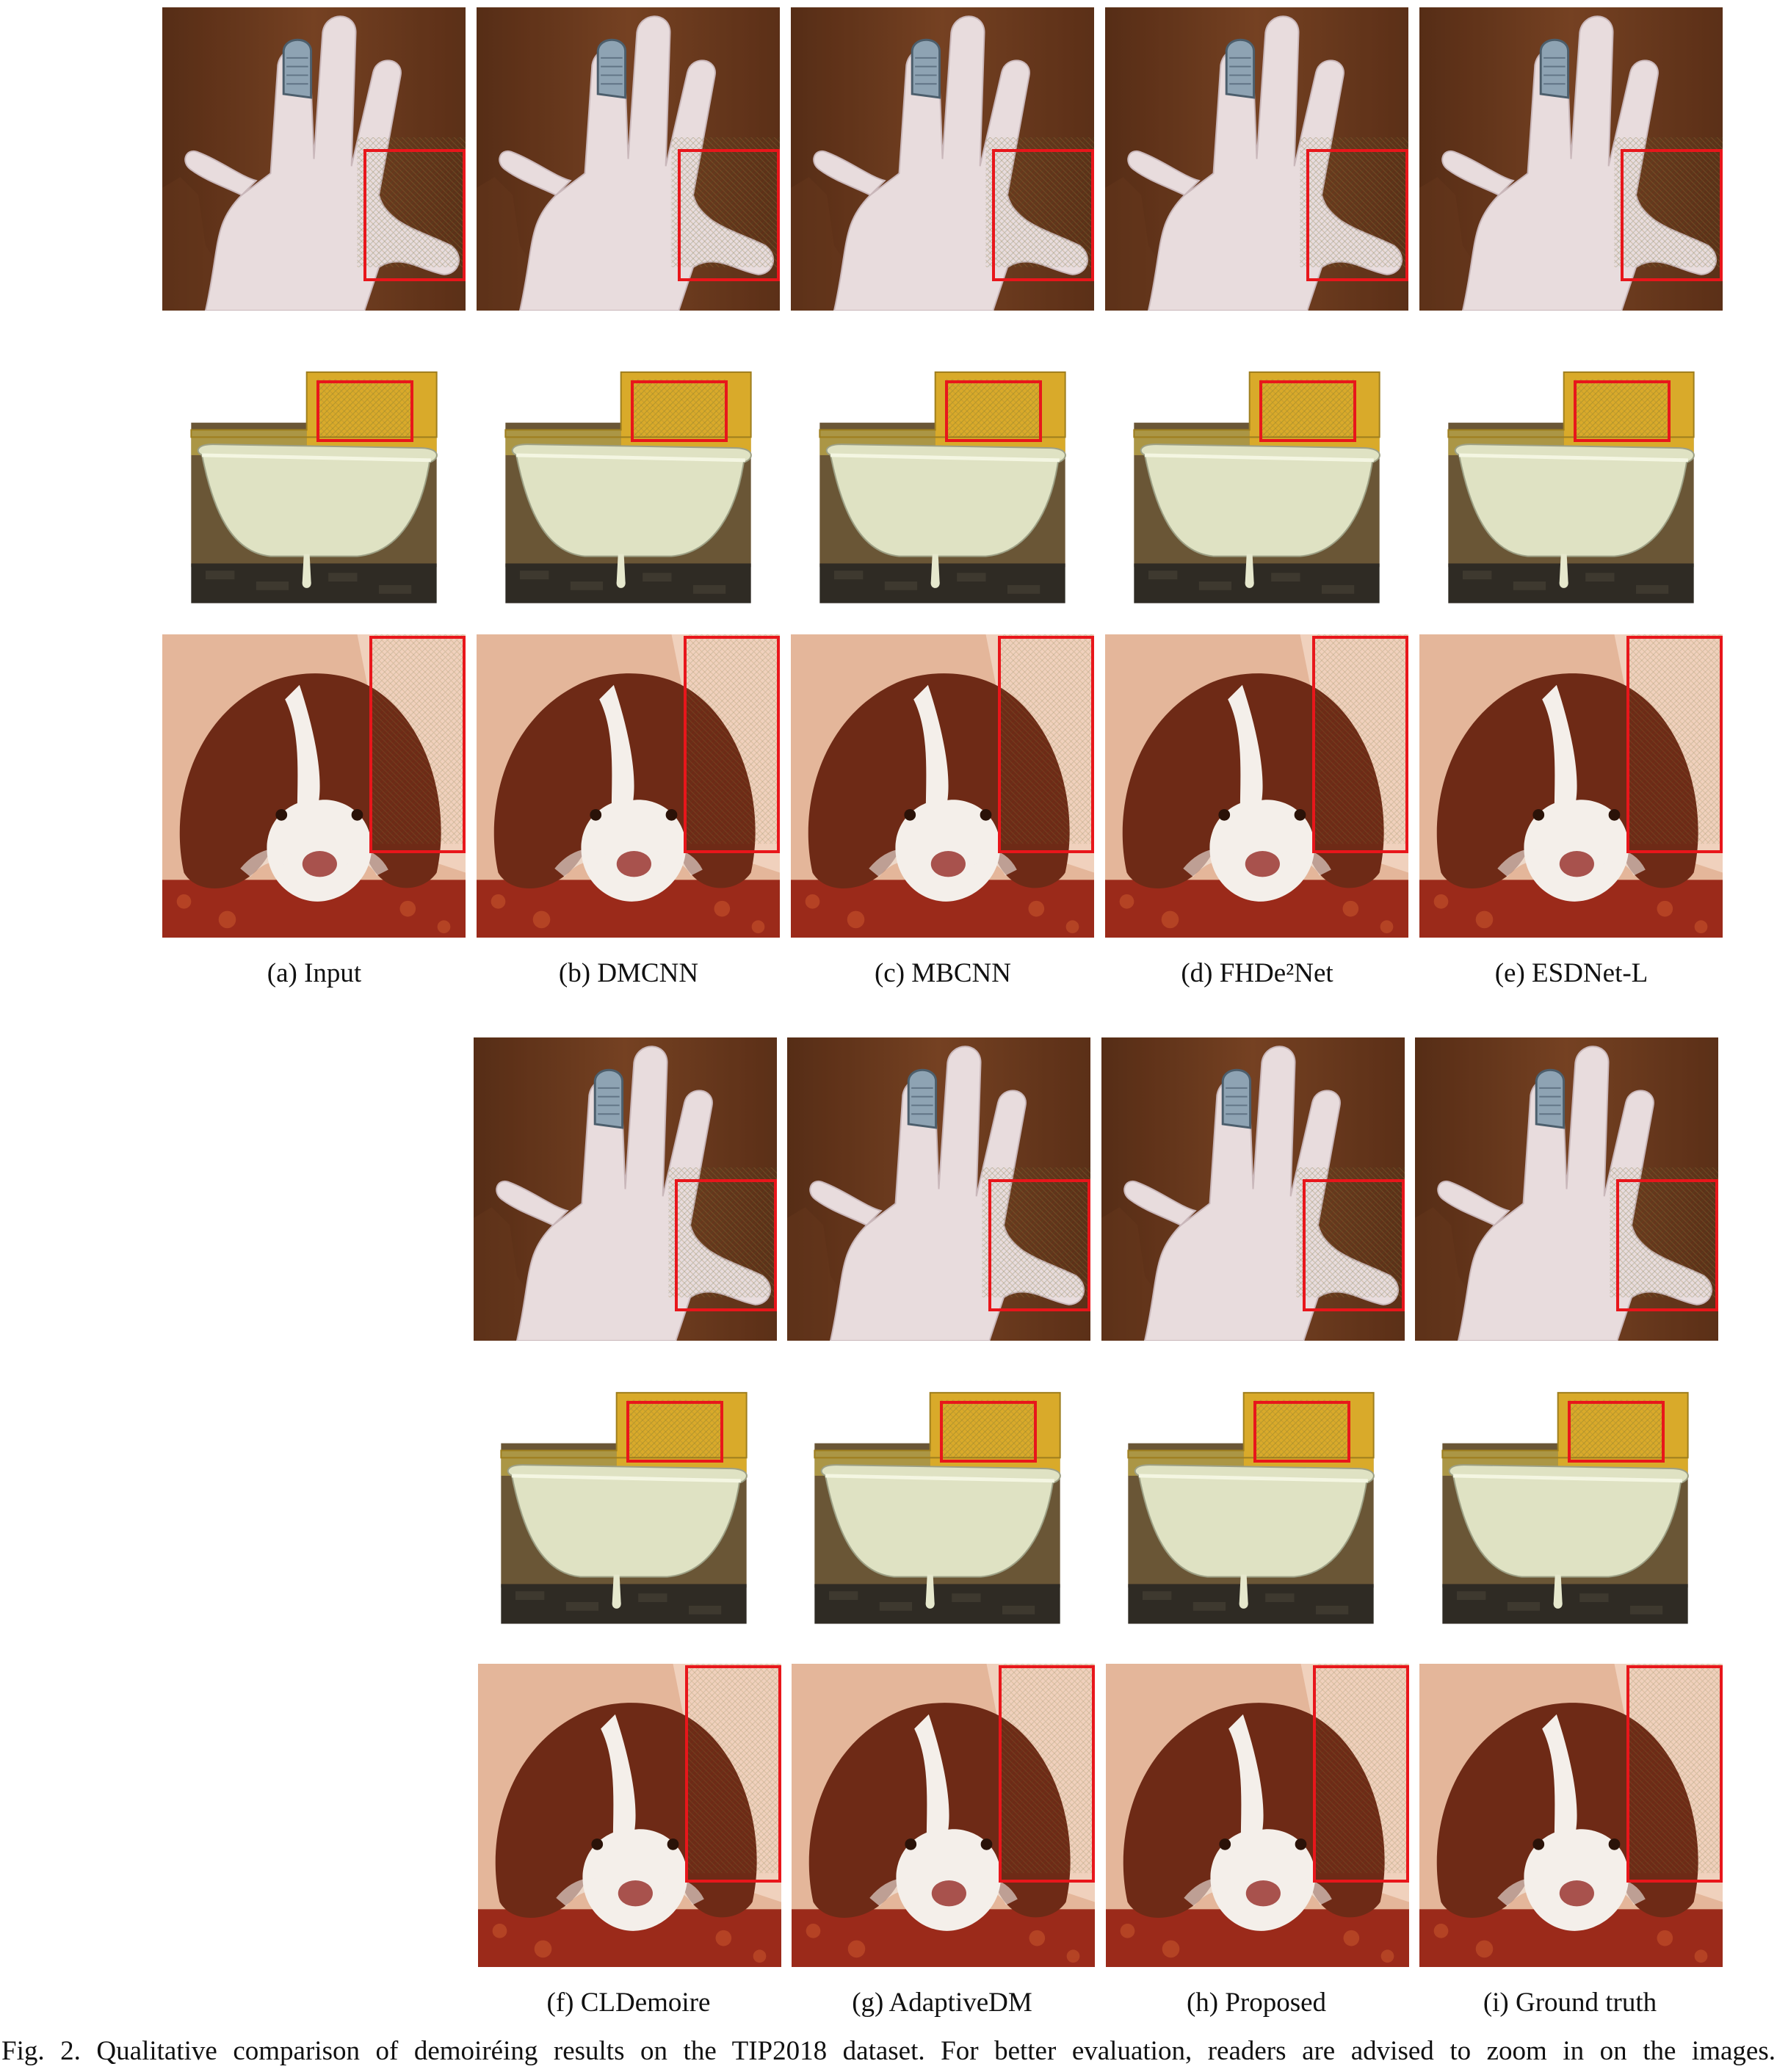 The height and width of the screenshot is (2072, 1777). Describe the element at coordinates (943, 473) in the screenshot. I see `image-c-bathtub` at that location.